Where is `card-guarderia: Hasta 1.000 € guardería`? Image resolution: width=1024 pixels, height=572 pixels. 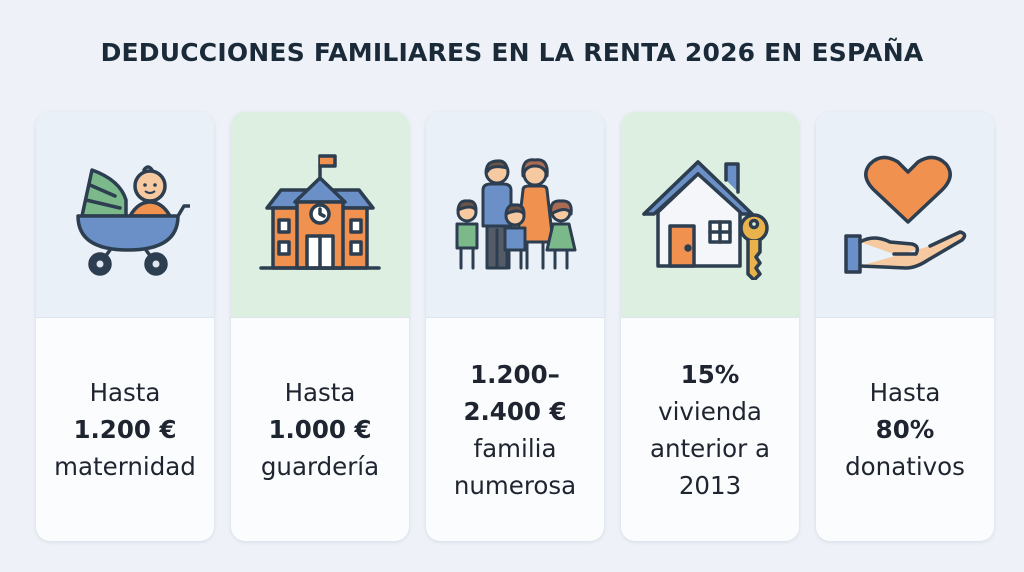
card-guarderia: Hasta 1.000 € guardería is located at coordinates (320, 326).